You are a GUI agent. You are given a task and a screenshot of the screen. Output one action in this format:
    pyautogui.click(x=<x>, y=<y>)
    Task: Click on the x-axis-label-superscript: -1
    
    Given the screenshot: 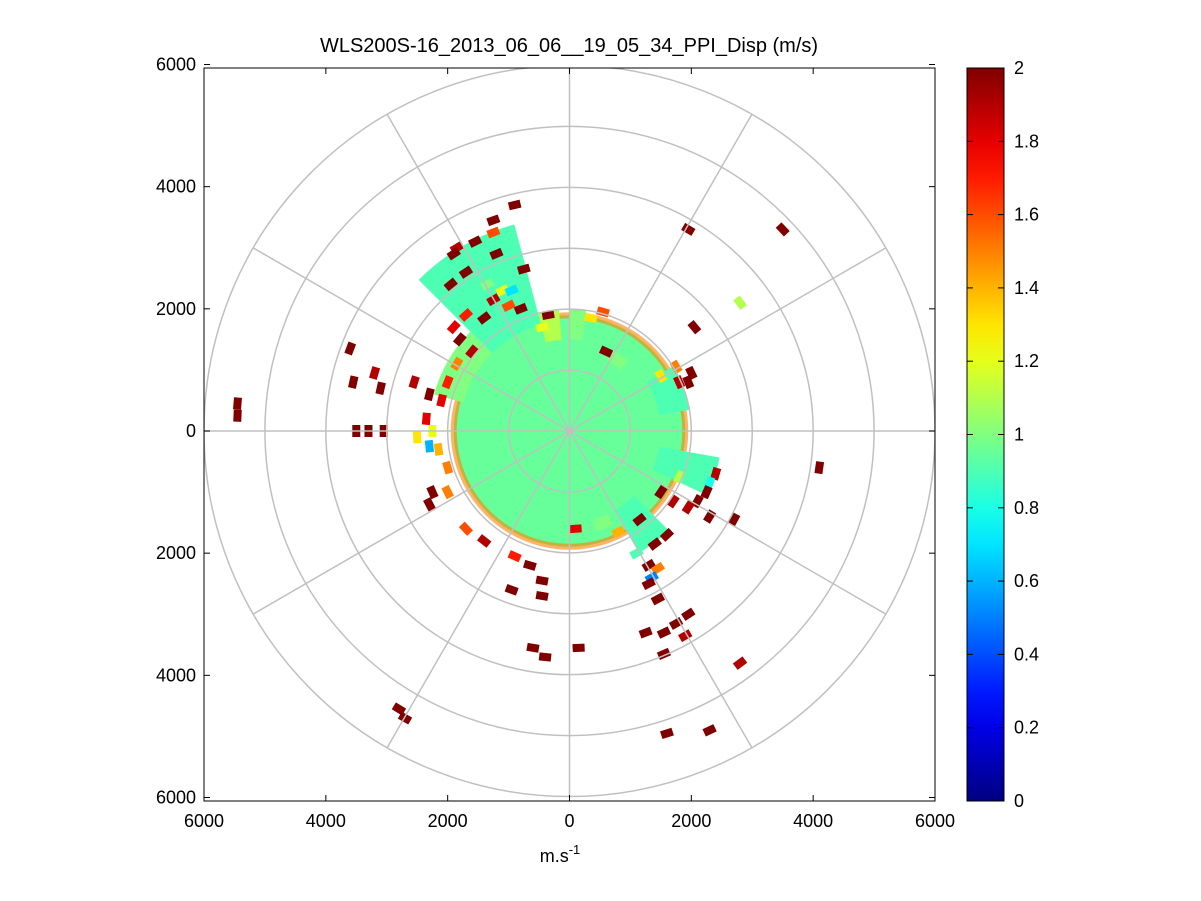 What is the action you would take?
    pyautogui.click(x=575, y=849)
    